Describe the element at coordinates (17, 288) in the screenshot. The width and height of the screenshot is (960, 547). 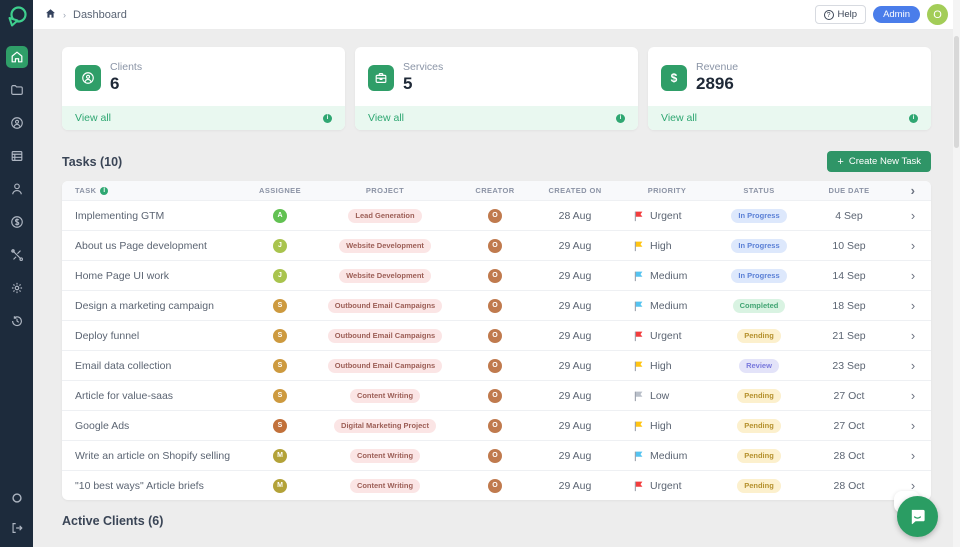
I see `settings-gear-icon` at that location.